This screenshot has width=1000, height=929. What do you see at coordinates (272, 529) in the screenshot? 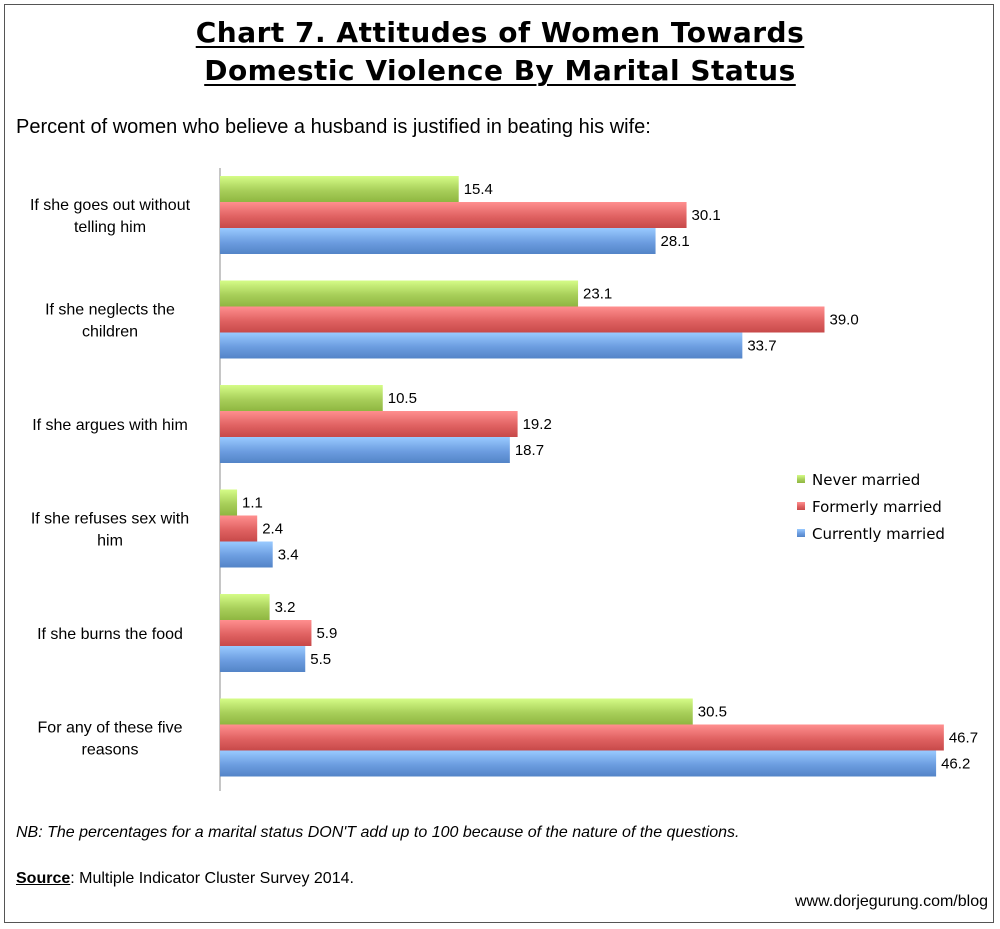
I see `value-label: 2.4` at bounding box center [272, 529].